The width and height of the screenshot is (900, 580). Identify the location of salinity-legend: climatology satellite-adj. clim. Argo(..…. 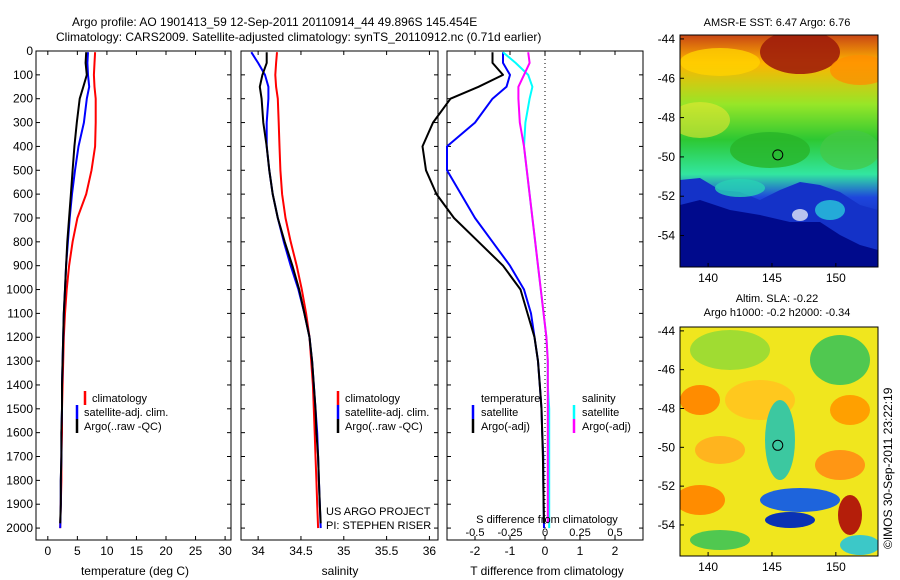
(382, 412).